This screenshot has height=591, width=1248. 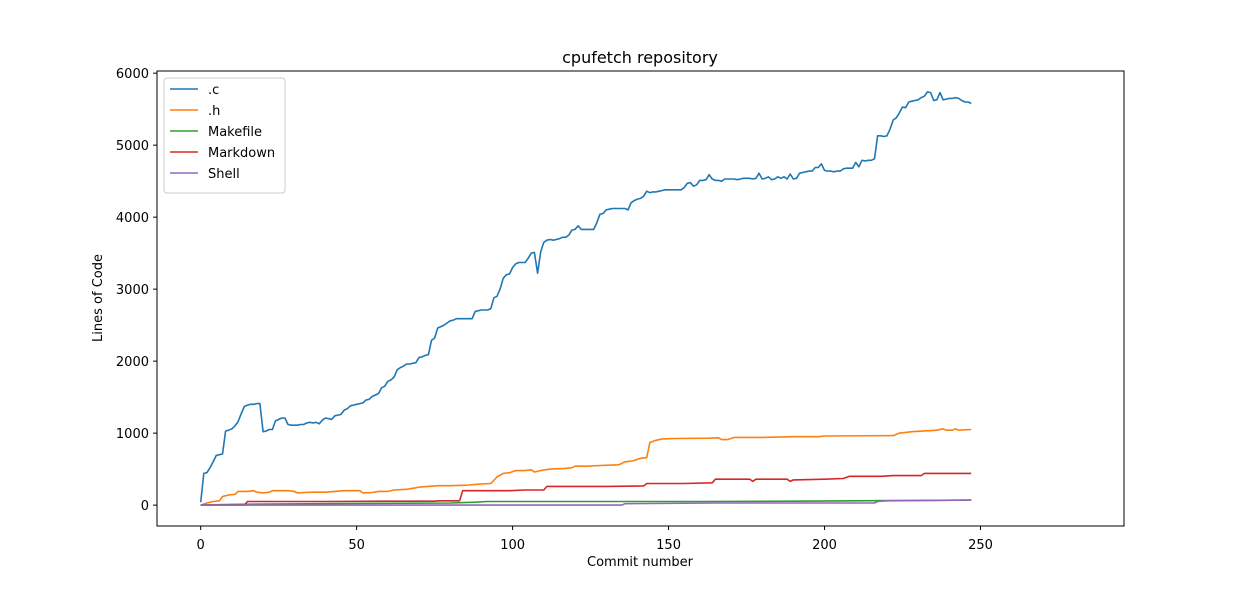 I want to click on y-axis-label: Lines of Code, so click(x=98, y=298).